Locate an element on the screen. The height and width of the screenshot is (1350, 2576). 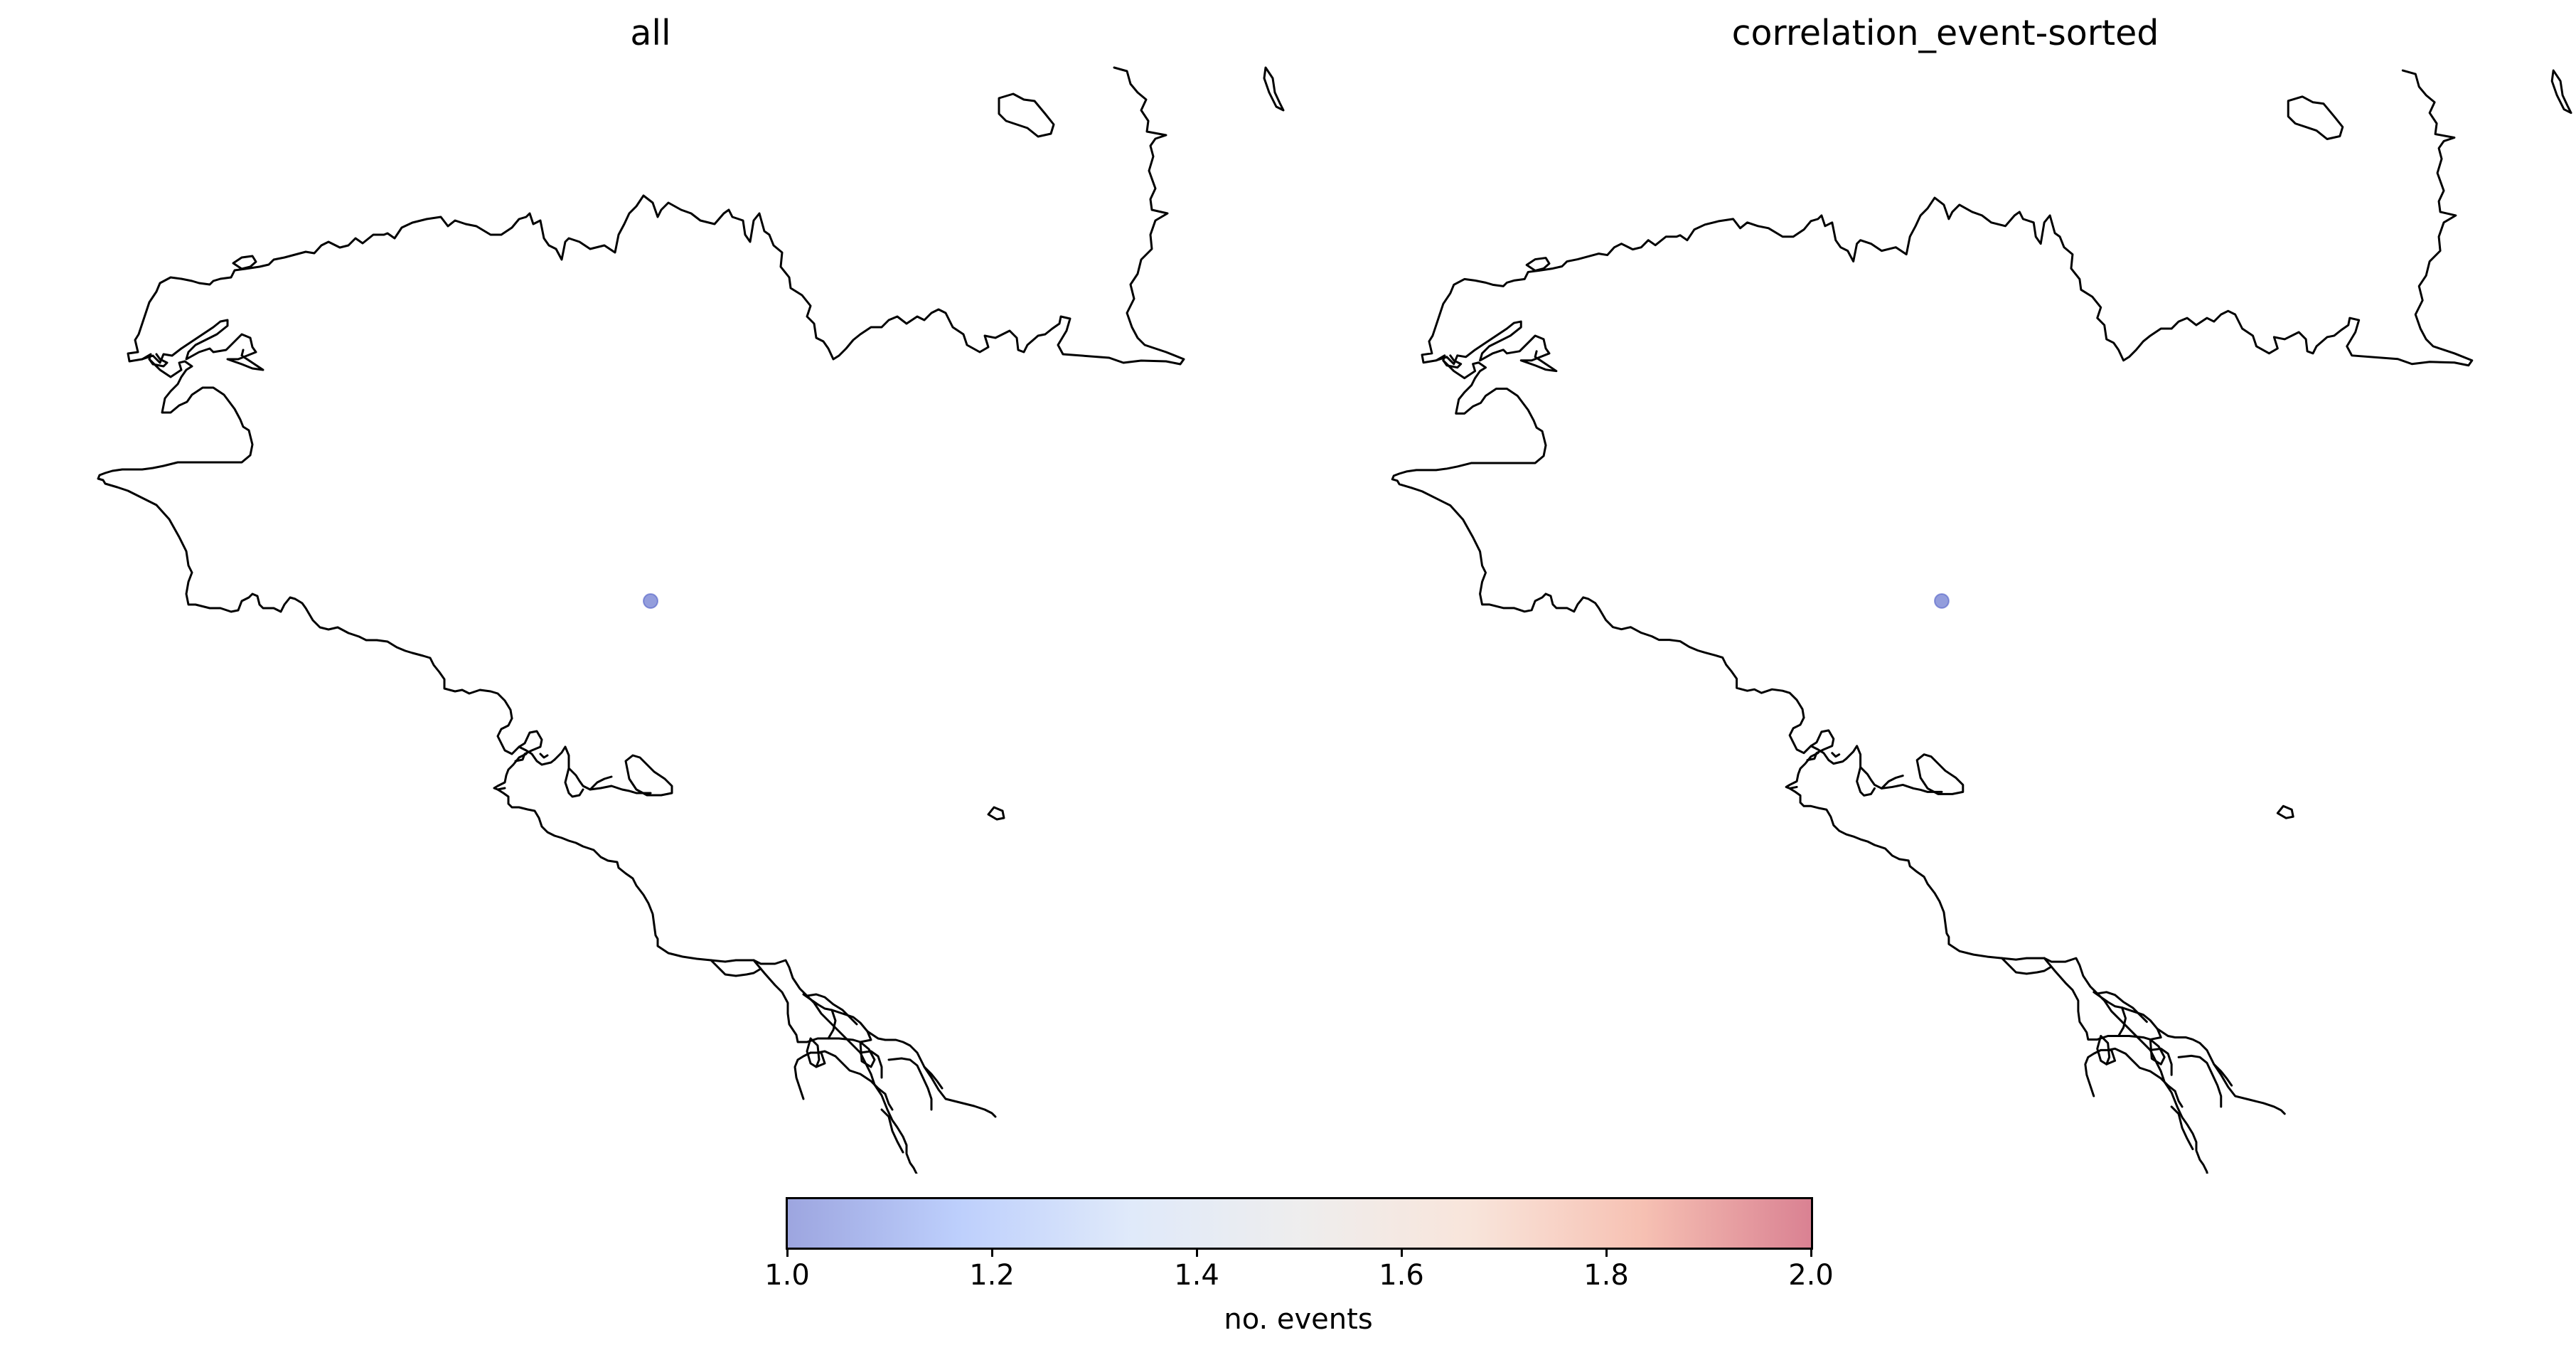
colorbar-bar is located at coordinates (1299, 1223).